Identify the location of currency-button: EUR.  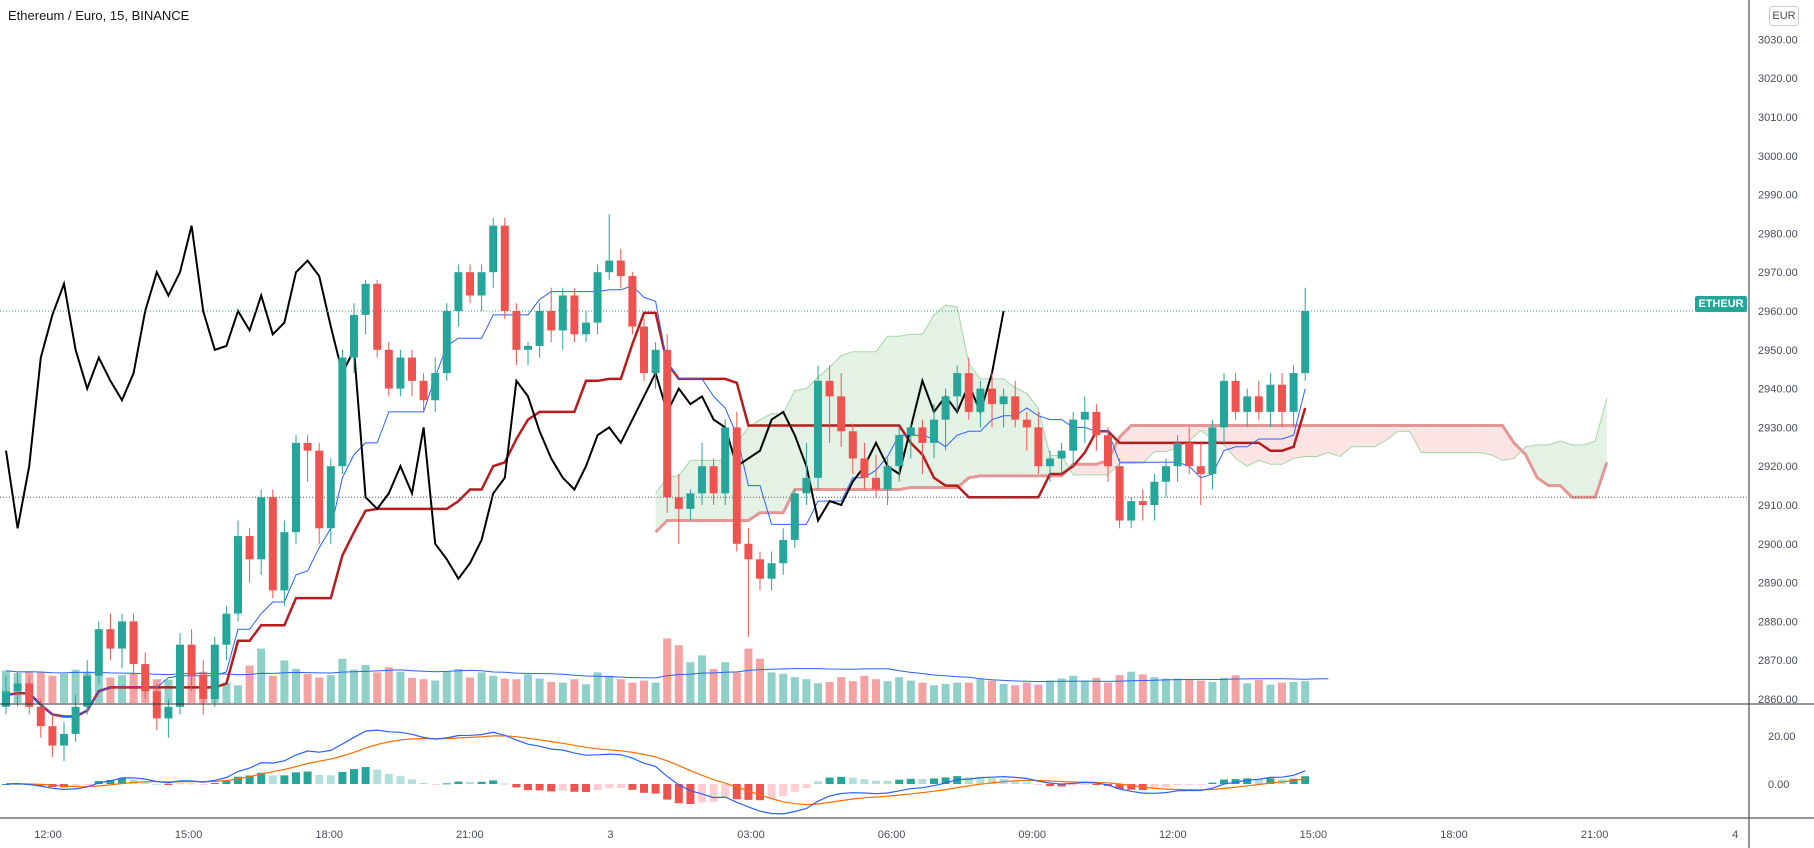
(1784, 16).